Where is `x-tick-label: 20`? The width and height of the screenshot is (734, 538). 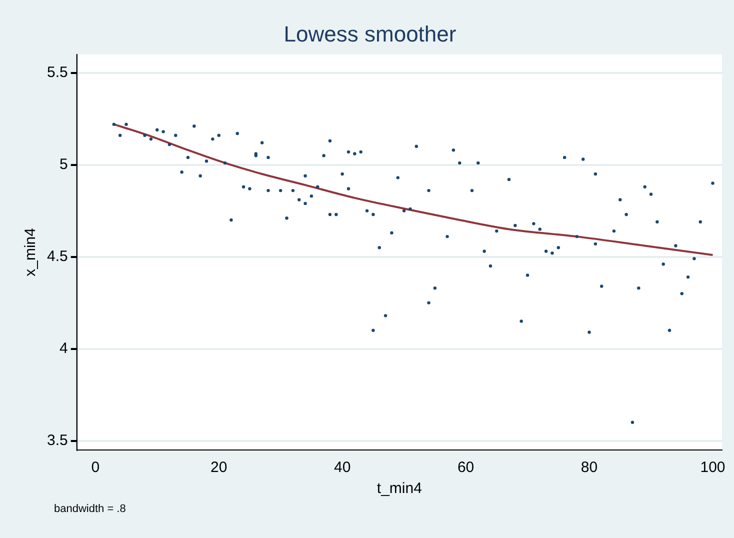
x-tick-label: 20 is located at coordinates (219, 467).